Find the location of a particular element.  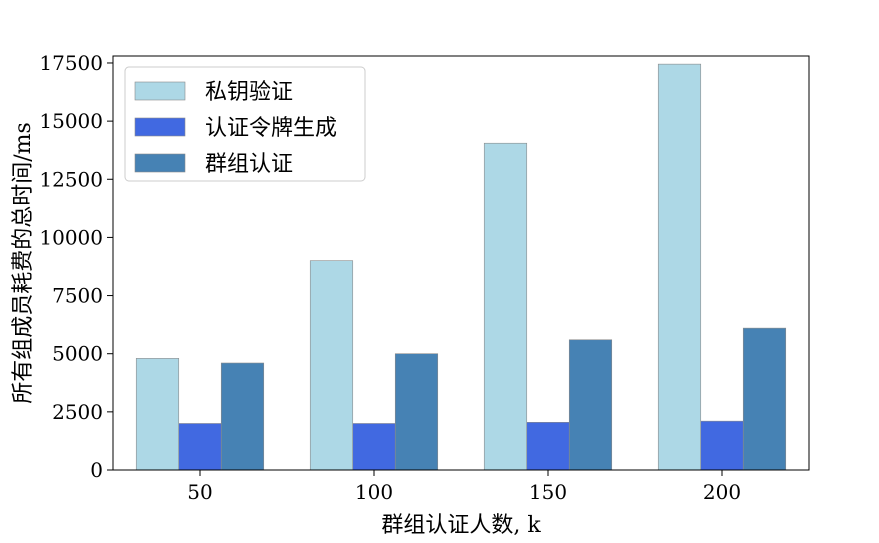

y-tick-label: 10000 is located at coordinates (71, 237).